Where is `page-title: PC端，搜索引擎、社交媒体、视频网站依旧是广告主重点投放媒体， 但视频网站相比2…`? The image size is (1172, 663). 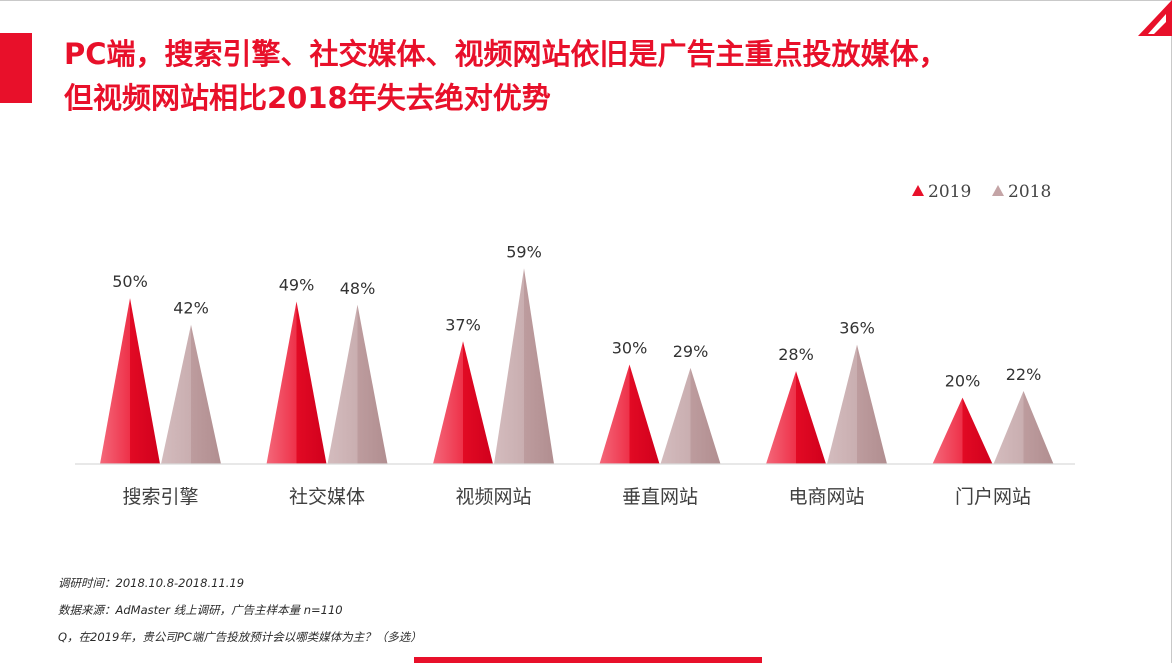
page-title: PC端，搜索引擎、社交媒体、视频网站依旧是广告主重点投放媒体， 但视频网站相比2… is located at coordinates (604, 76).